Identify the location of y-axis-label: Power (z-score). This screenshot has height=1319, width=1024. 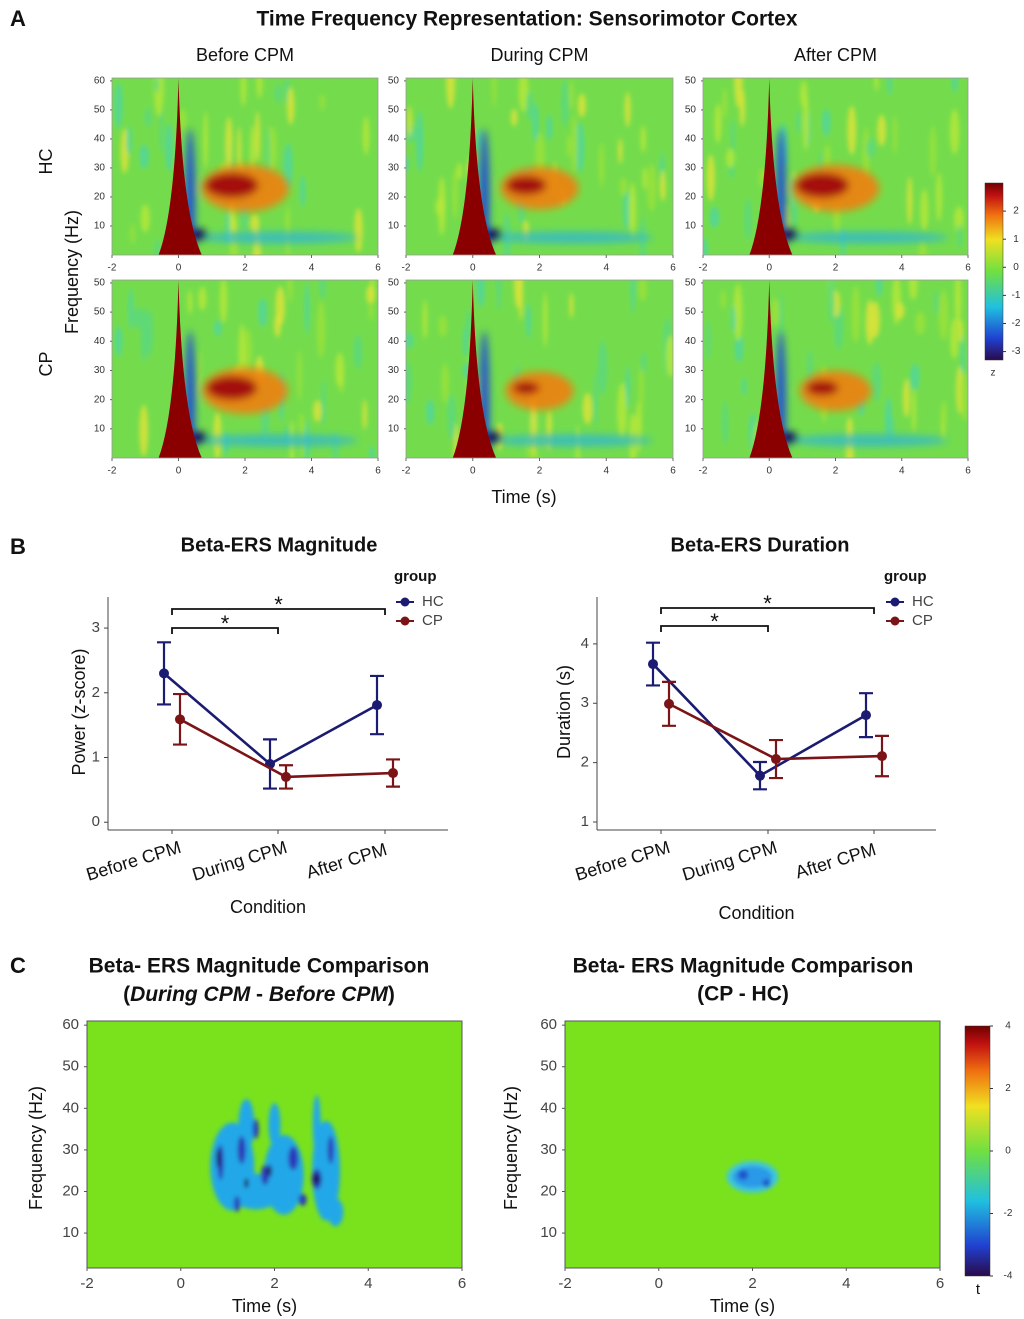
(79, 711).